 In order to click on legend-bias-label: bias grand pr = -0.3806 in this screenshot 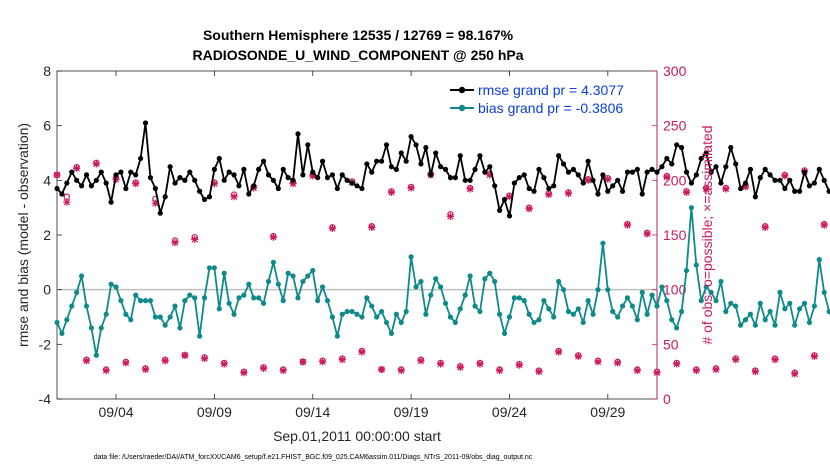, I will do `click(550, 108)`.